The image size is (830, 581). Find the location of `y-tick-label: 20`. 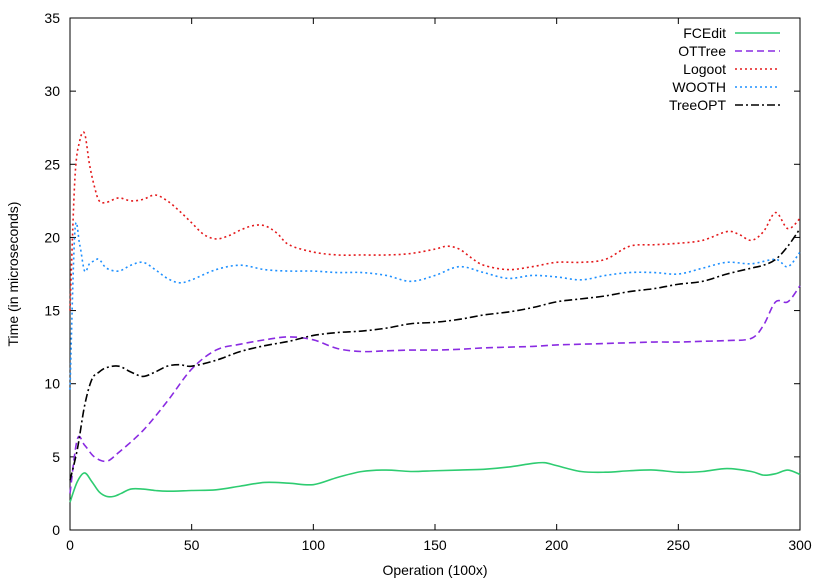

y-tick-label: 20 is located at coordinates (52, 237).